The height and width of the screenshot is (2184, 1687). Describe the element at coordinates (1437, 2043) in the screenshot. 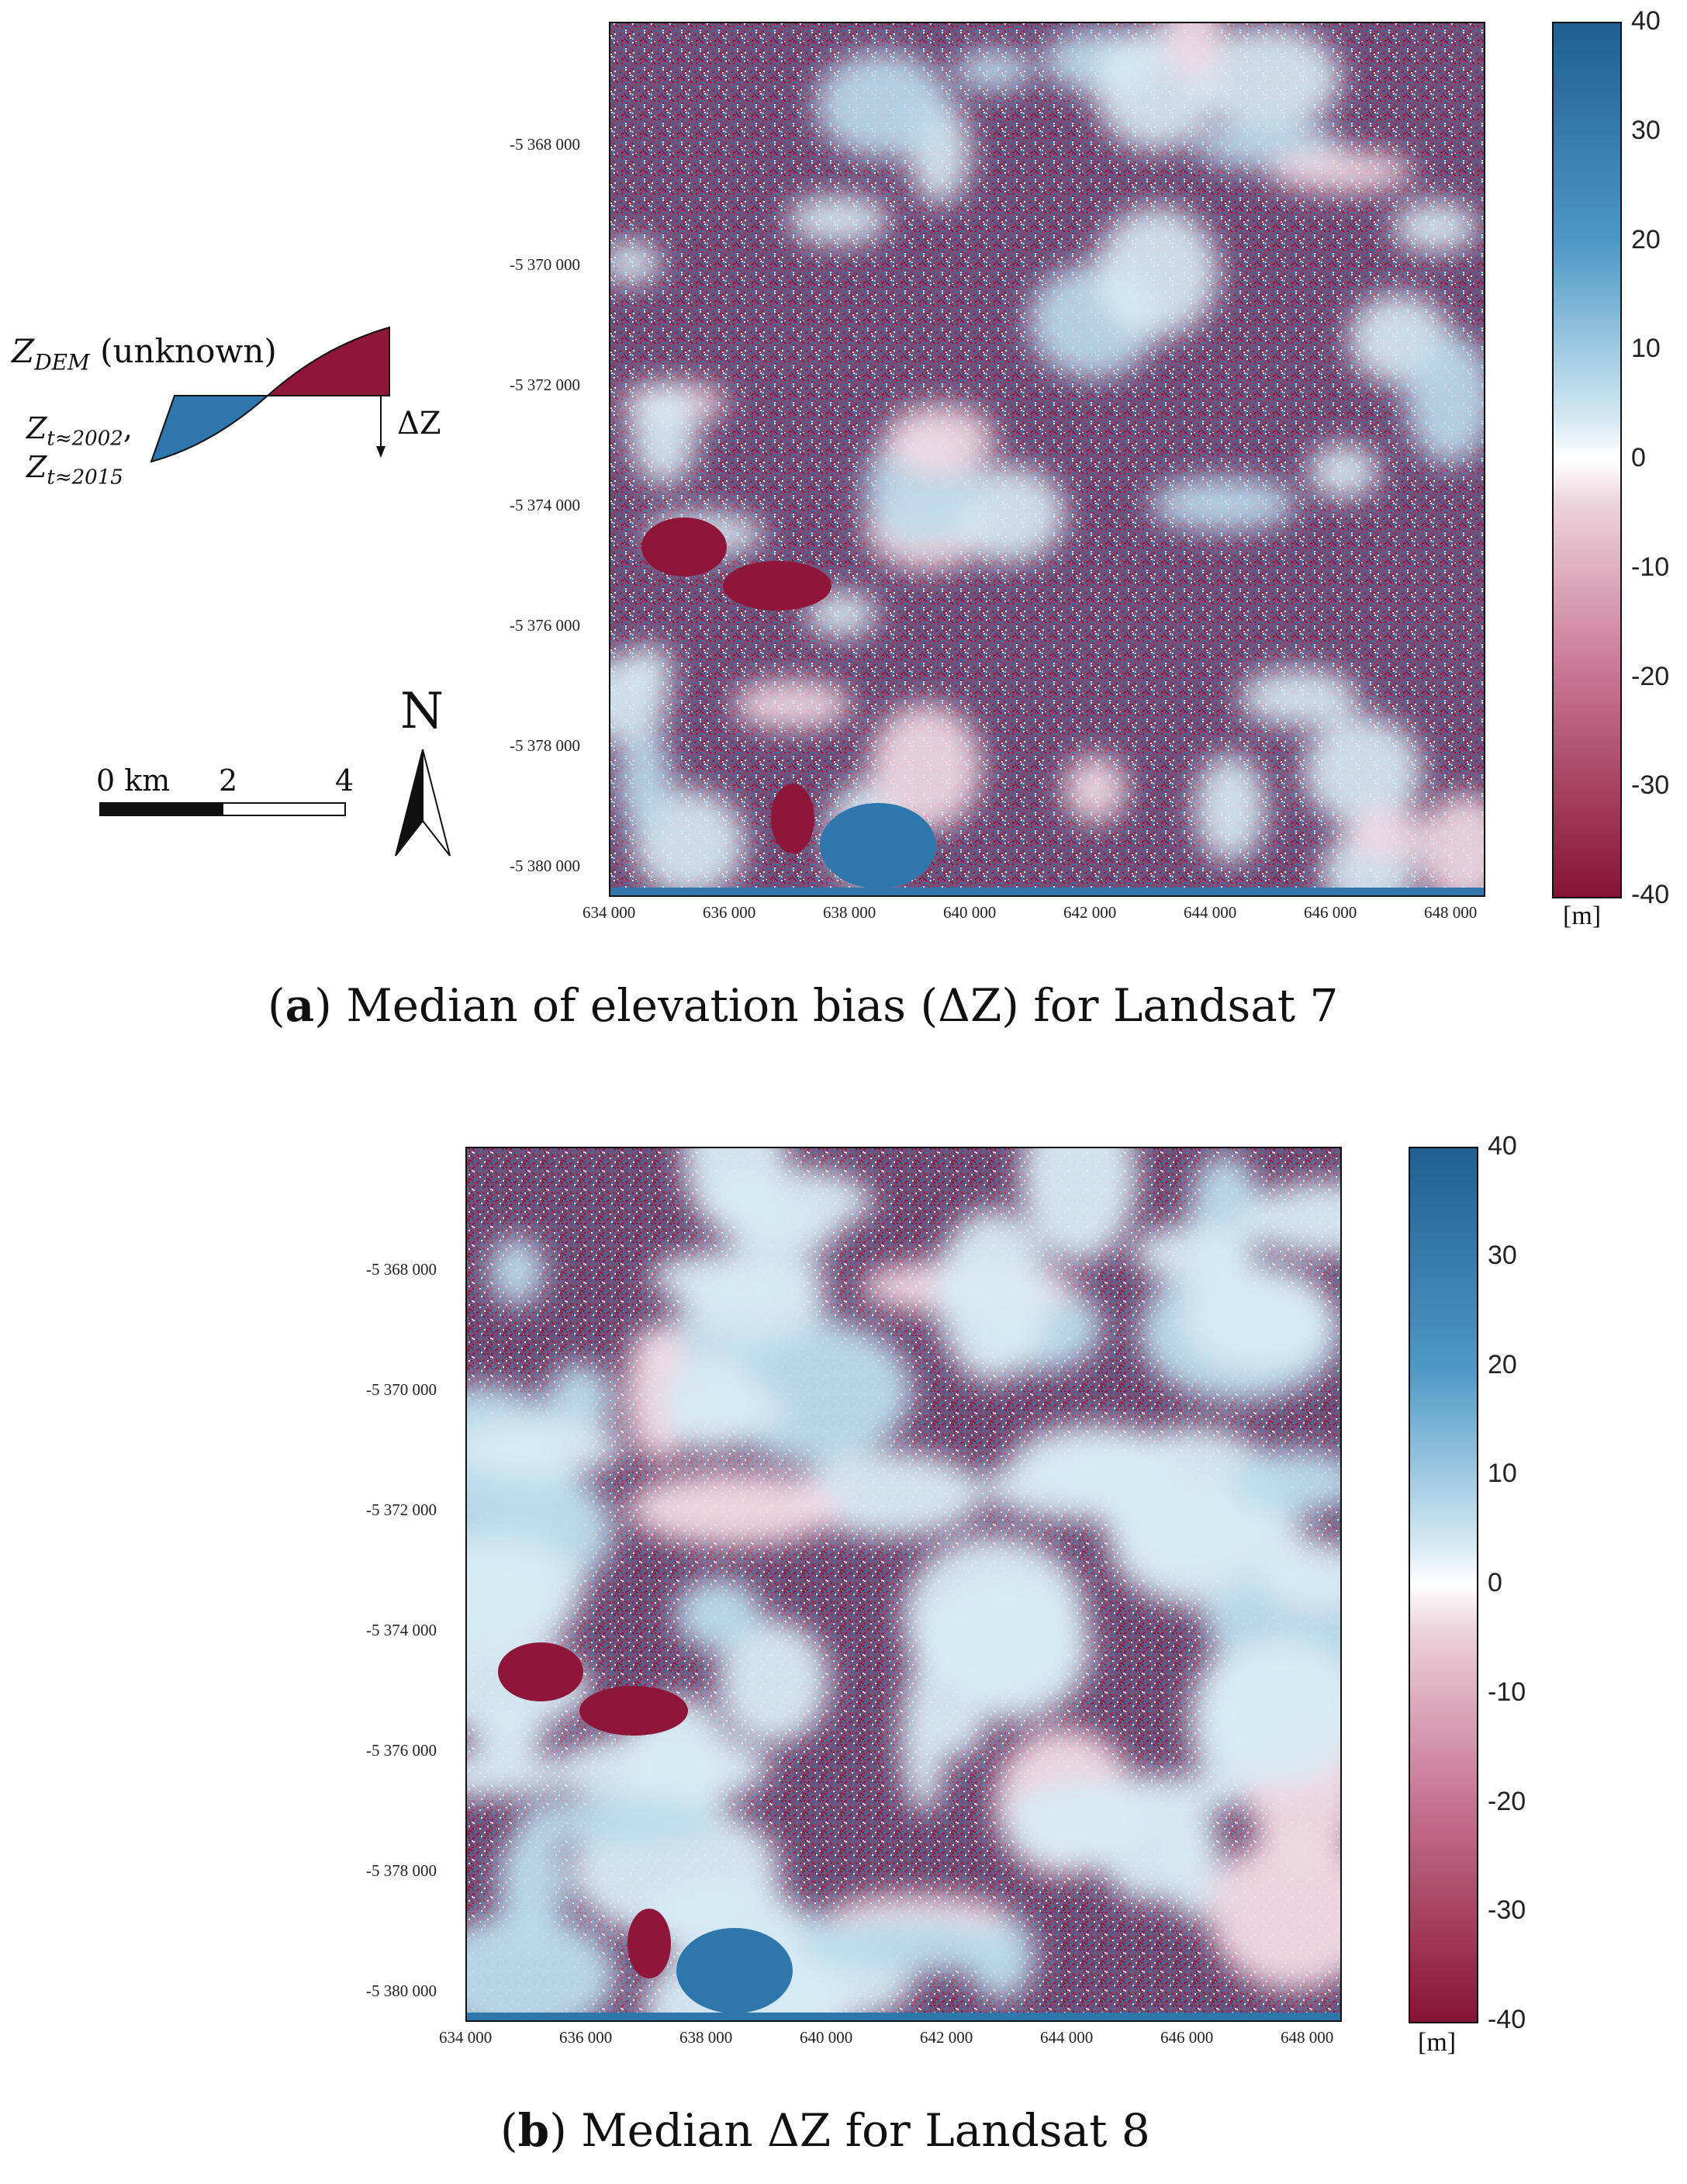

I see `colorbar-unit-b: [m]` at that location.